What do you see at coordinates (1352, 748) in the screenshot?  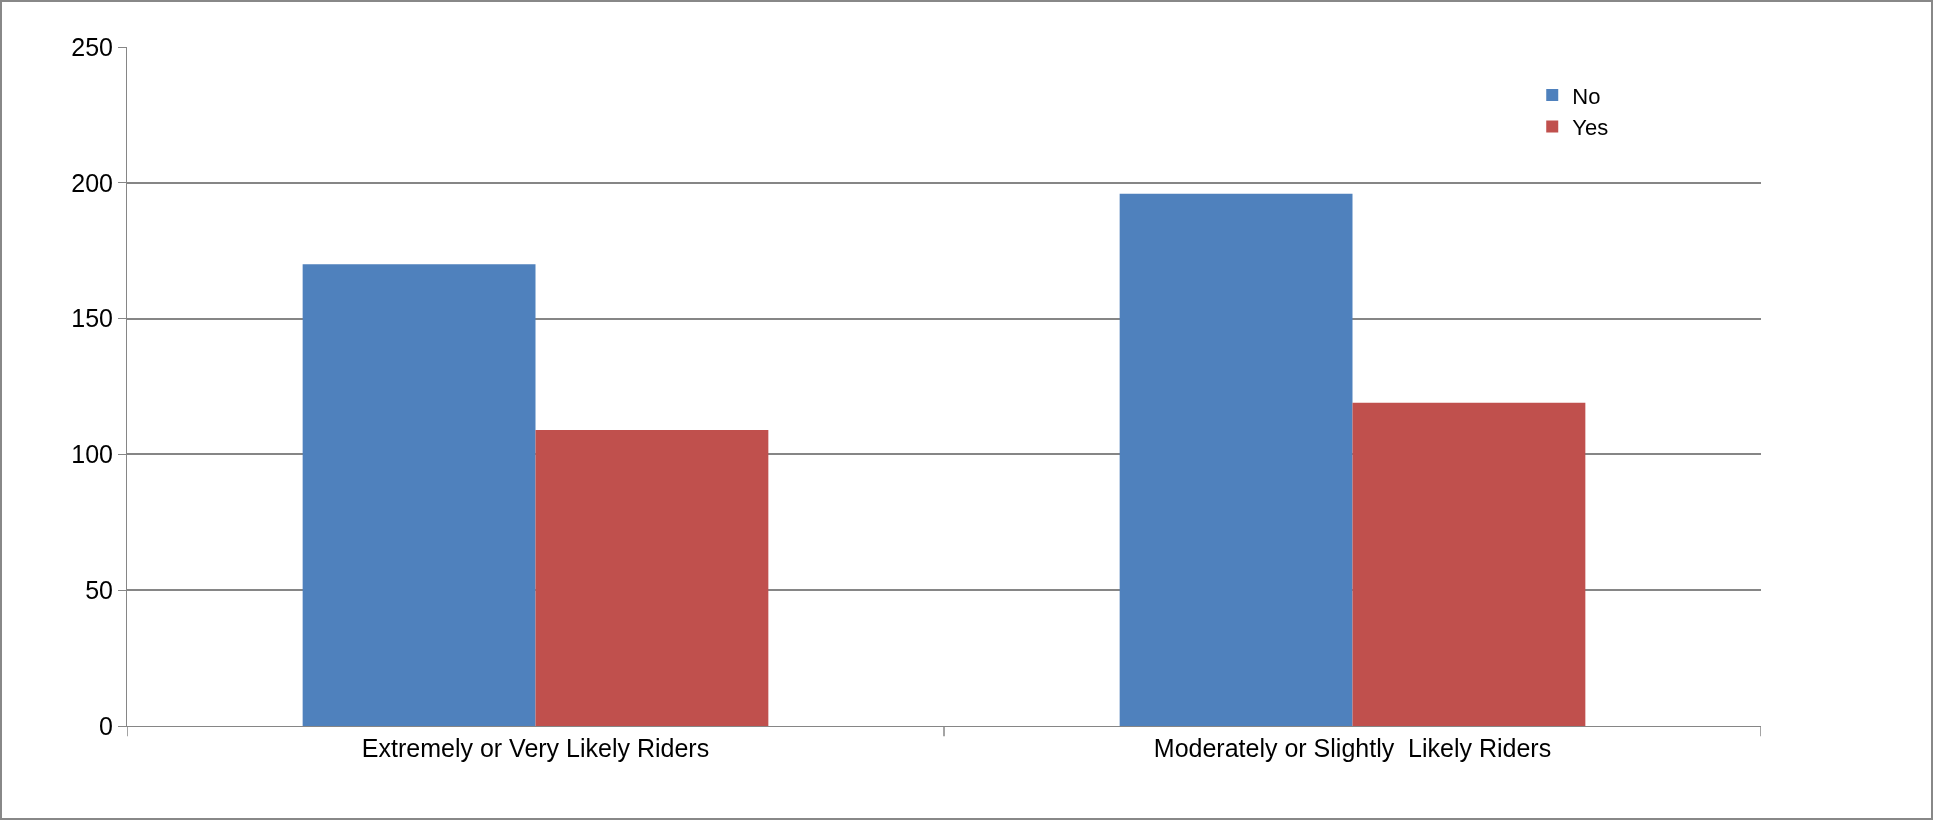 I see `x-tick-label: Moderately or Slightly Likely Riders` at bounding box center [1352, 748].